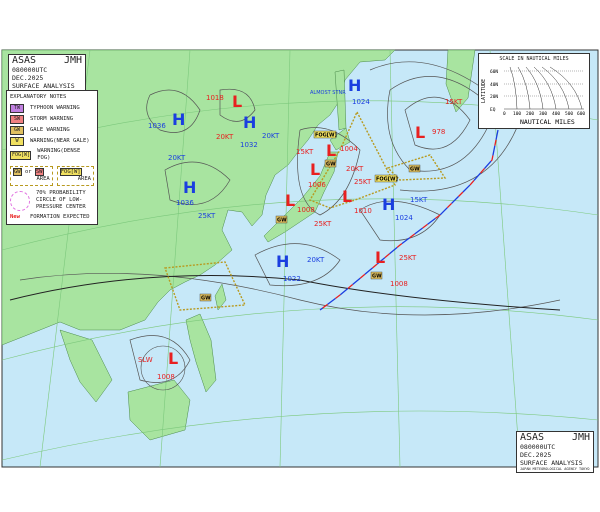 Image resolution: width=600 pixels, height=512 pixels. I want to click on pressure-label: 1032, so click(249, 145).